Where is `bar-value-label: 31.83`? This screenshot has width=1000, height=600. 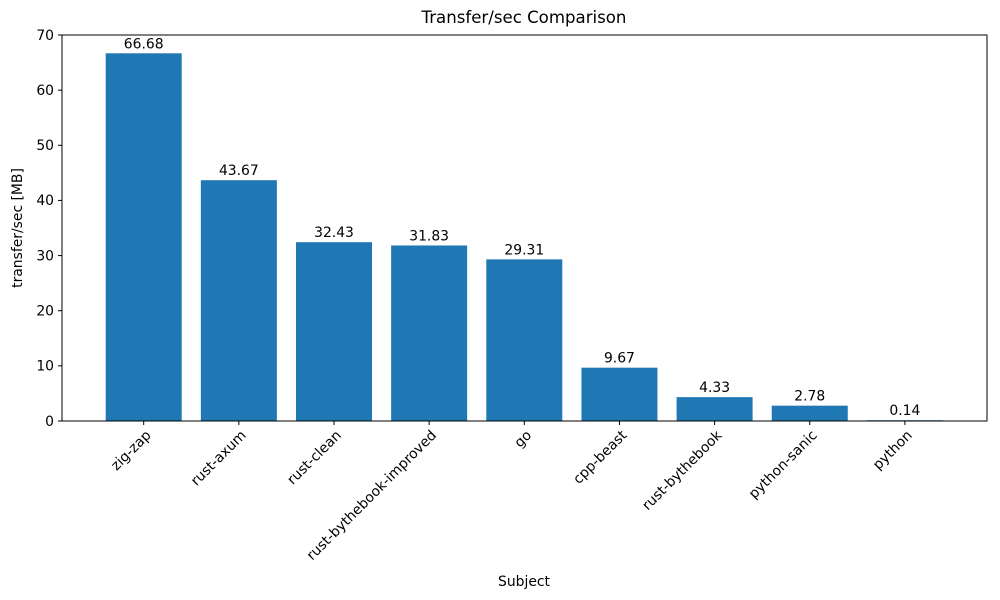 bar-value-label: 31.83 is located at coordinates (429, 236).